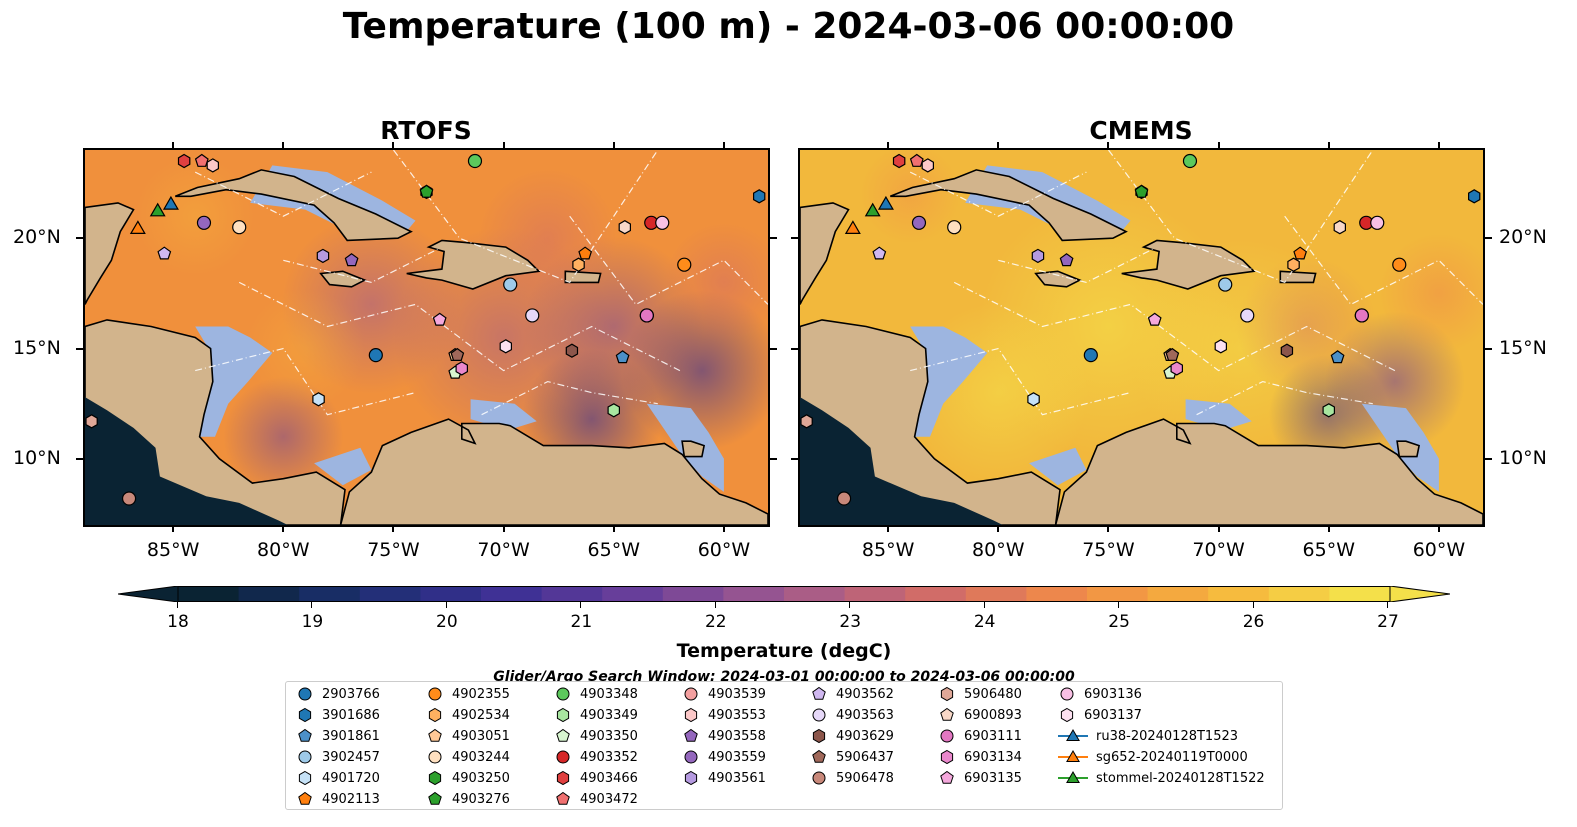 The image size is (1577, 827). Describe the element at coordinates (850, 622) in the screenshot. I see `colorbar-tick-label: 23` at that location.